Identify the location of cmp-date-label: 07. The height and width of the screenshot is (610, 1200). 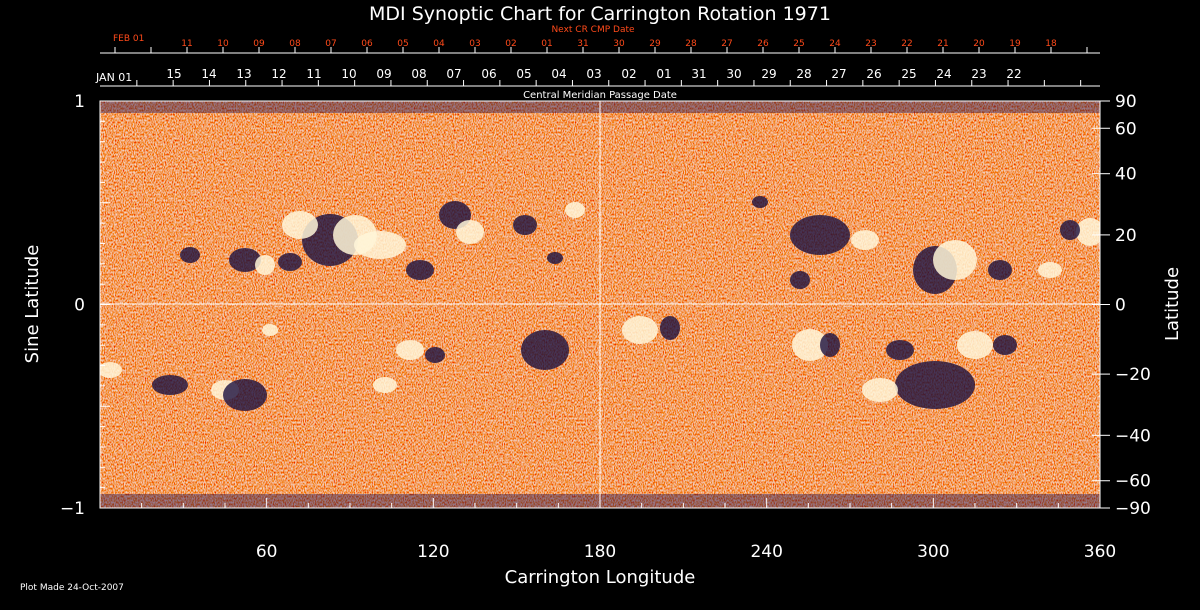
(453, 74).